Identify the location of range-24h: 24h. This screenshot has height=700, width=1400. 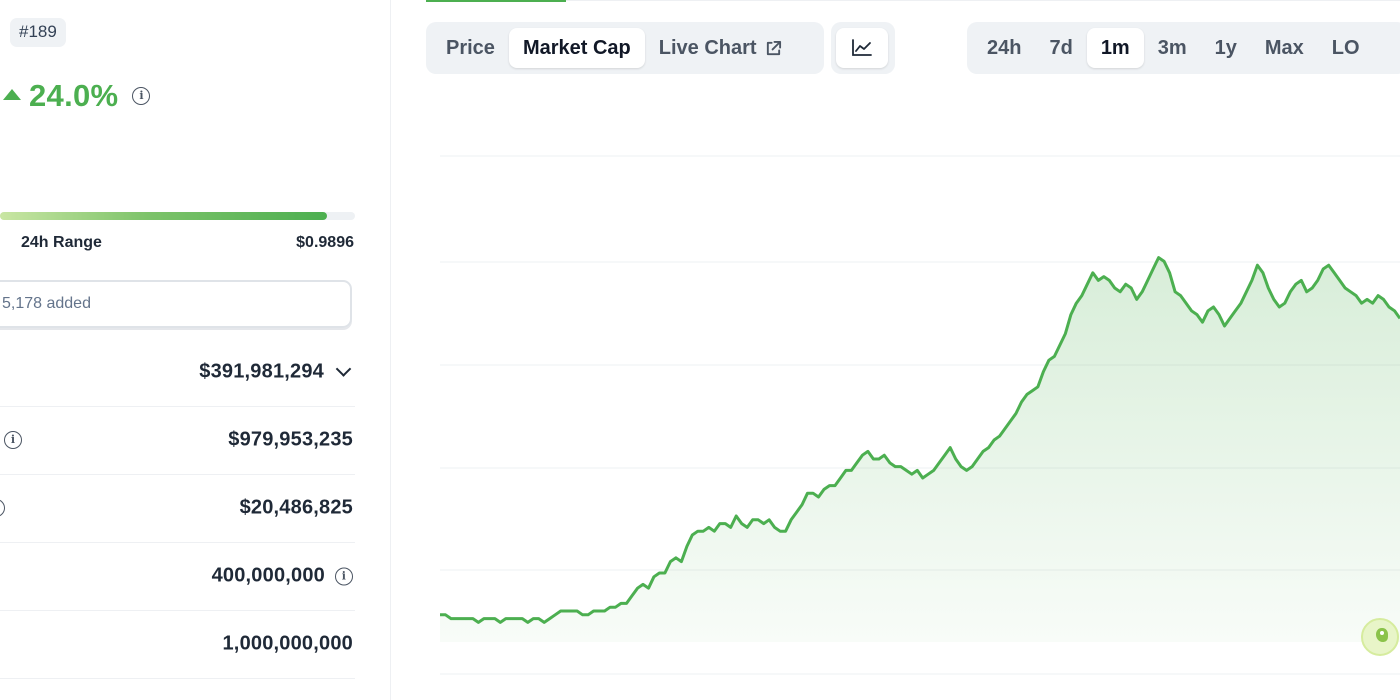
(1004, 48).